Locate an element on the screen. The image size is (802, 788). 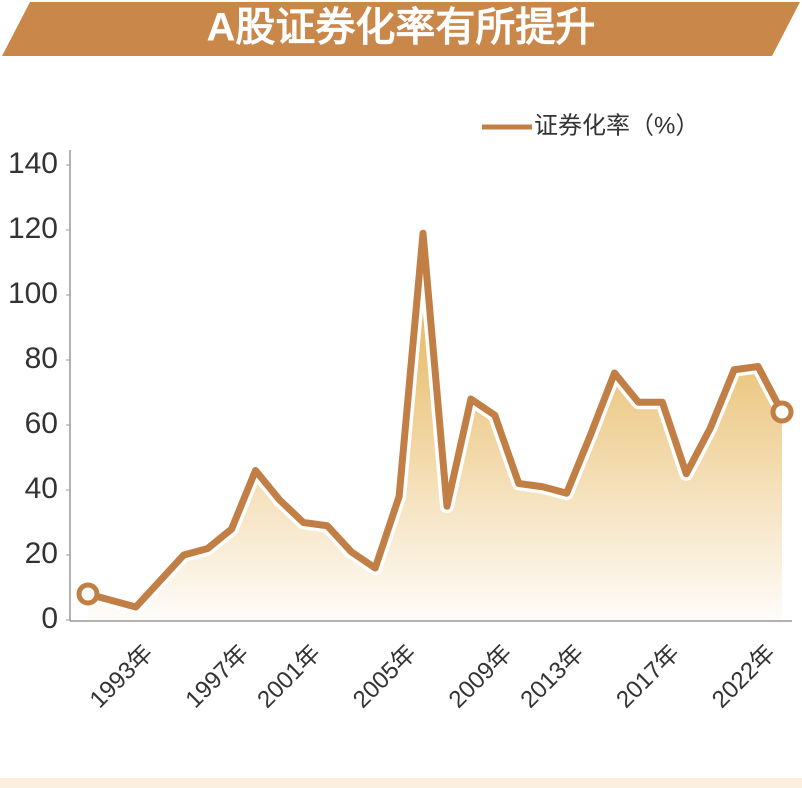
chart-title: A股证券化率有所提升 is located at coordinates (401, 28).